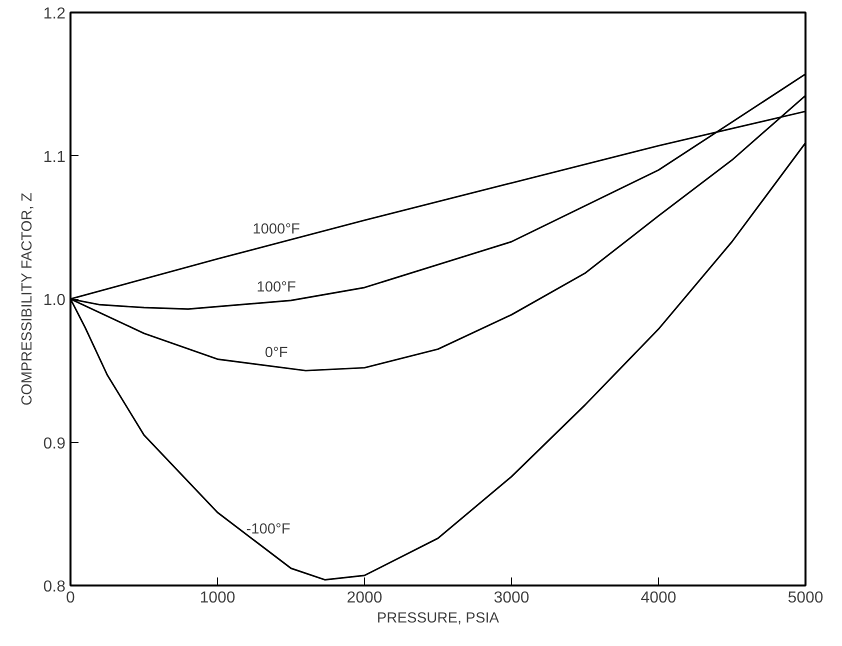 The image size is (842, 646). Describe the element at coordinates (438, 618) in the screenshot. I see `x-axis-title: PRESSURE, PSIA` at that location.